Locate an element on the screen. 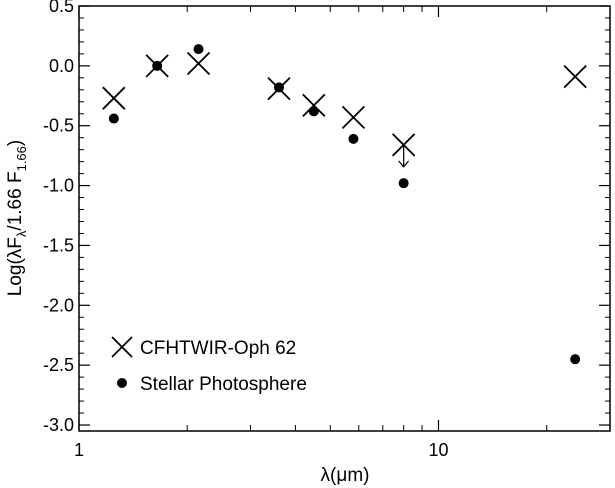 The width and height of the screenshot is (615, 488). y-axis-label: Log(λFλ/1.66 F1.66) is located at coordinates (17, 218).